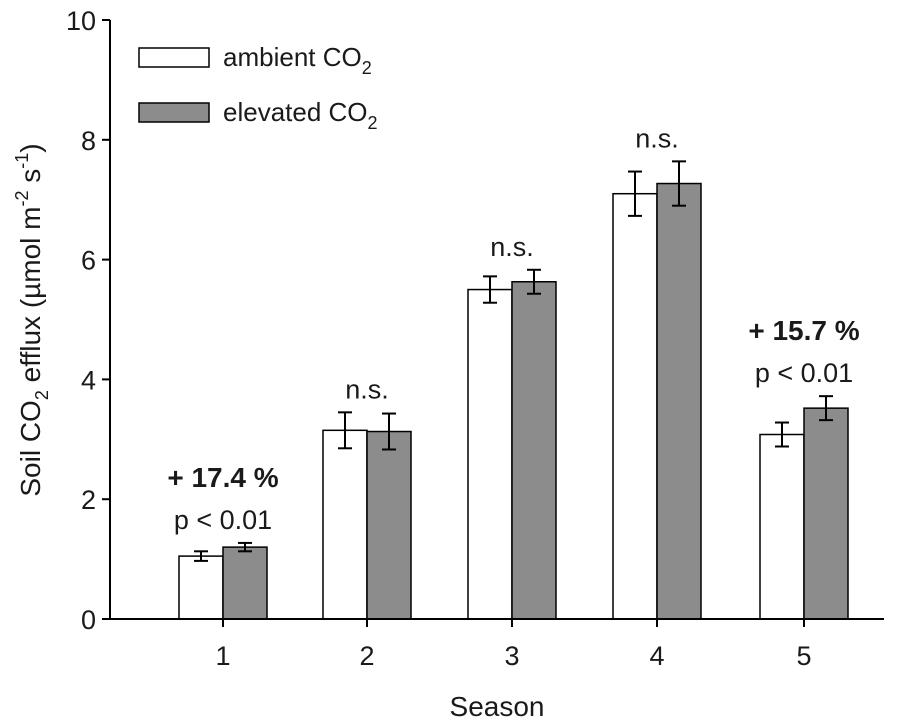  I want to click on legend-label: elevated CO2, so click(300, 115).